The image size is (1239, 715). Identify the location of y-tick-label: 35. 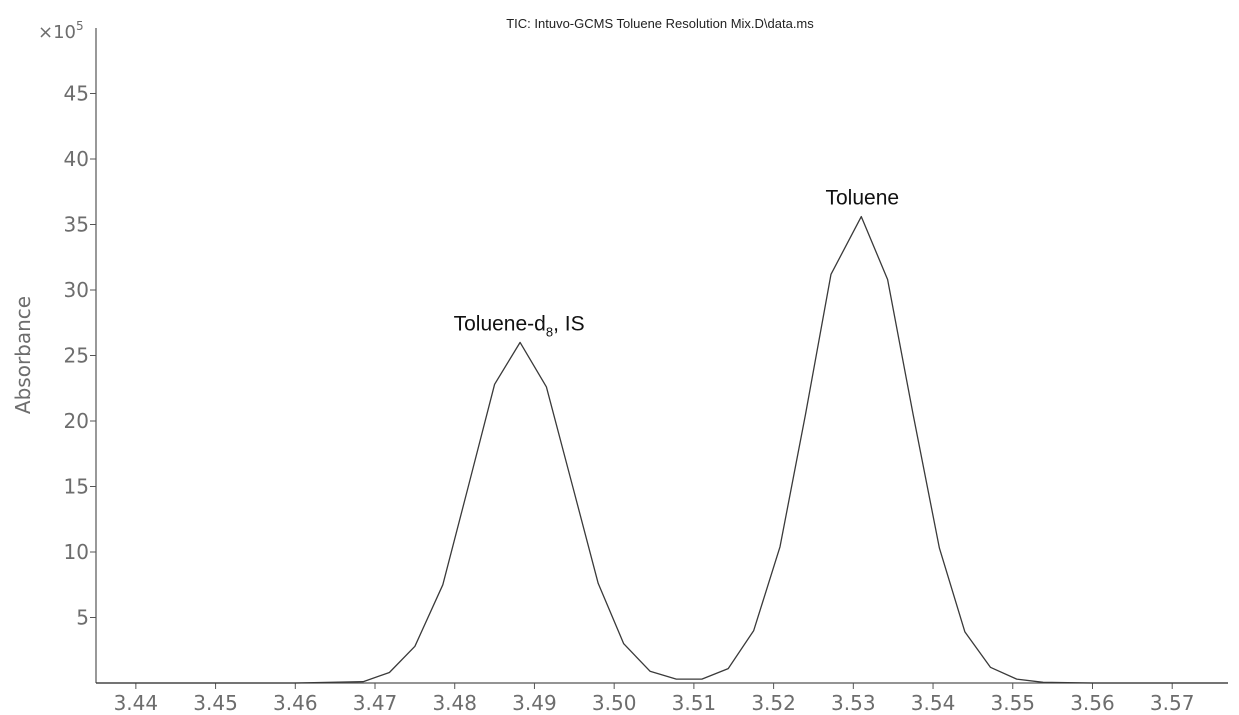
(76, 225).